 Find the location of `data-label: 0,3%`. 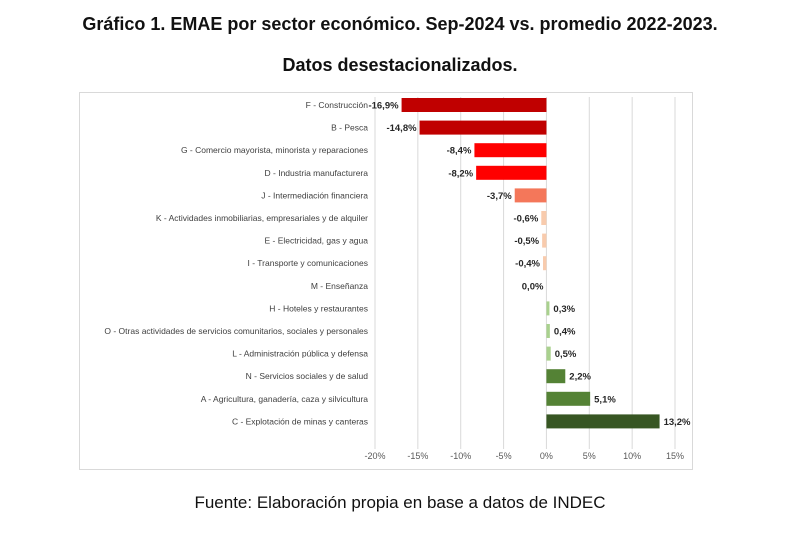

data-label: 0,3% is located at coordinates (564, 309).